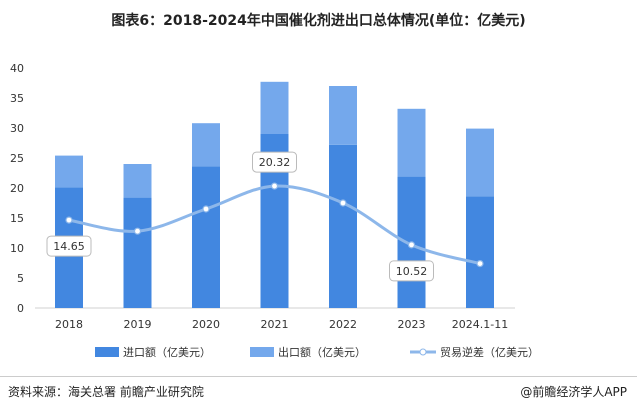 The image size is (637, 410). I want to click on x-tick-label: 2018, so click(69, 324).